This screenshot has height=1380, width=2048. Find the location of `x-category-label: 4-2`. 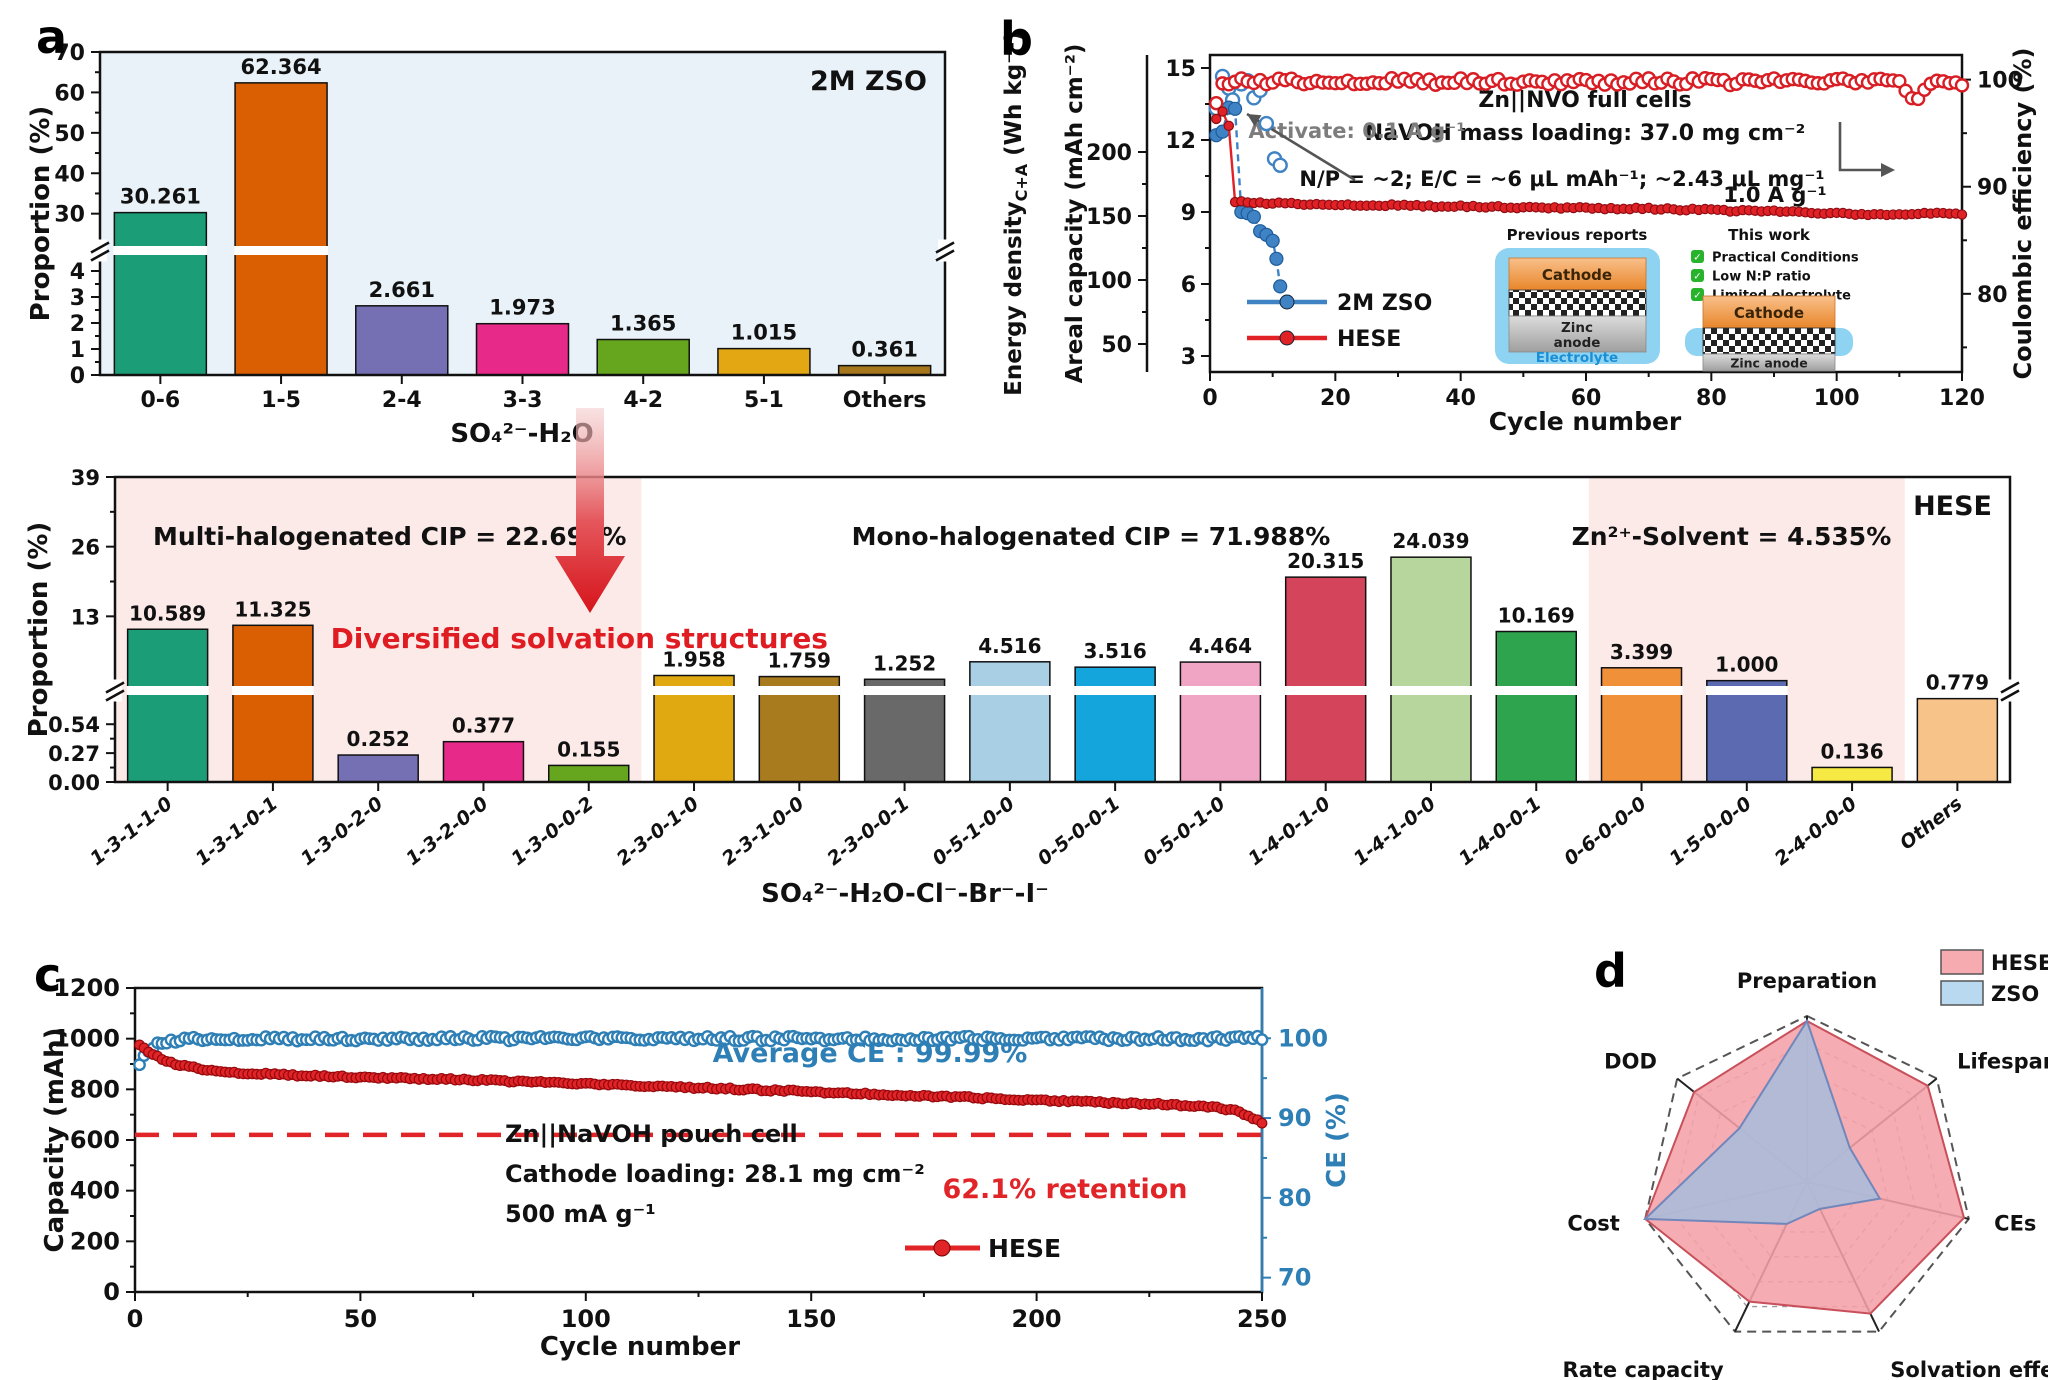

x-category-label: 4-2 is located at coordinates (643, 400).